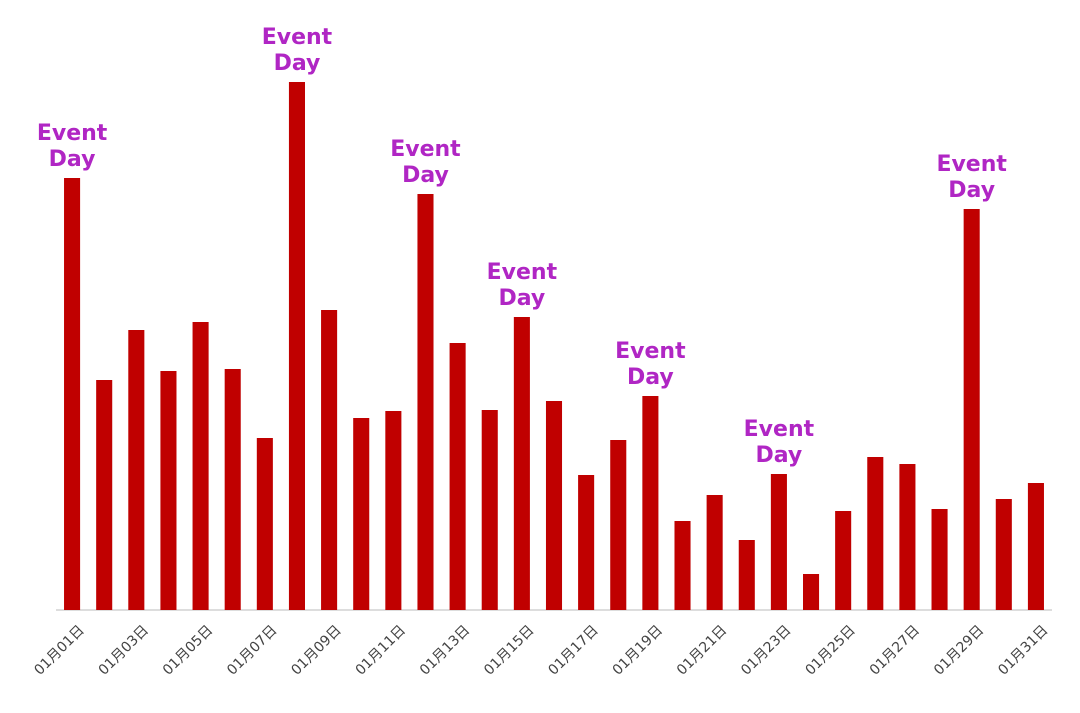 The image size is (1080, 713). I want to click on x-tick-label: 01月19日, so click(638, 650).